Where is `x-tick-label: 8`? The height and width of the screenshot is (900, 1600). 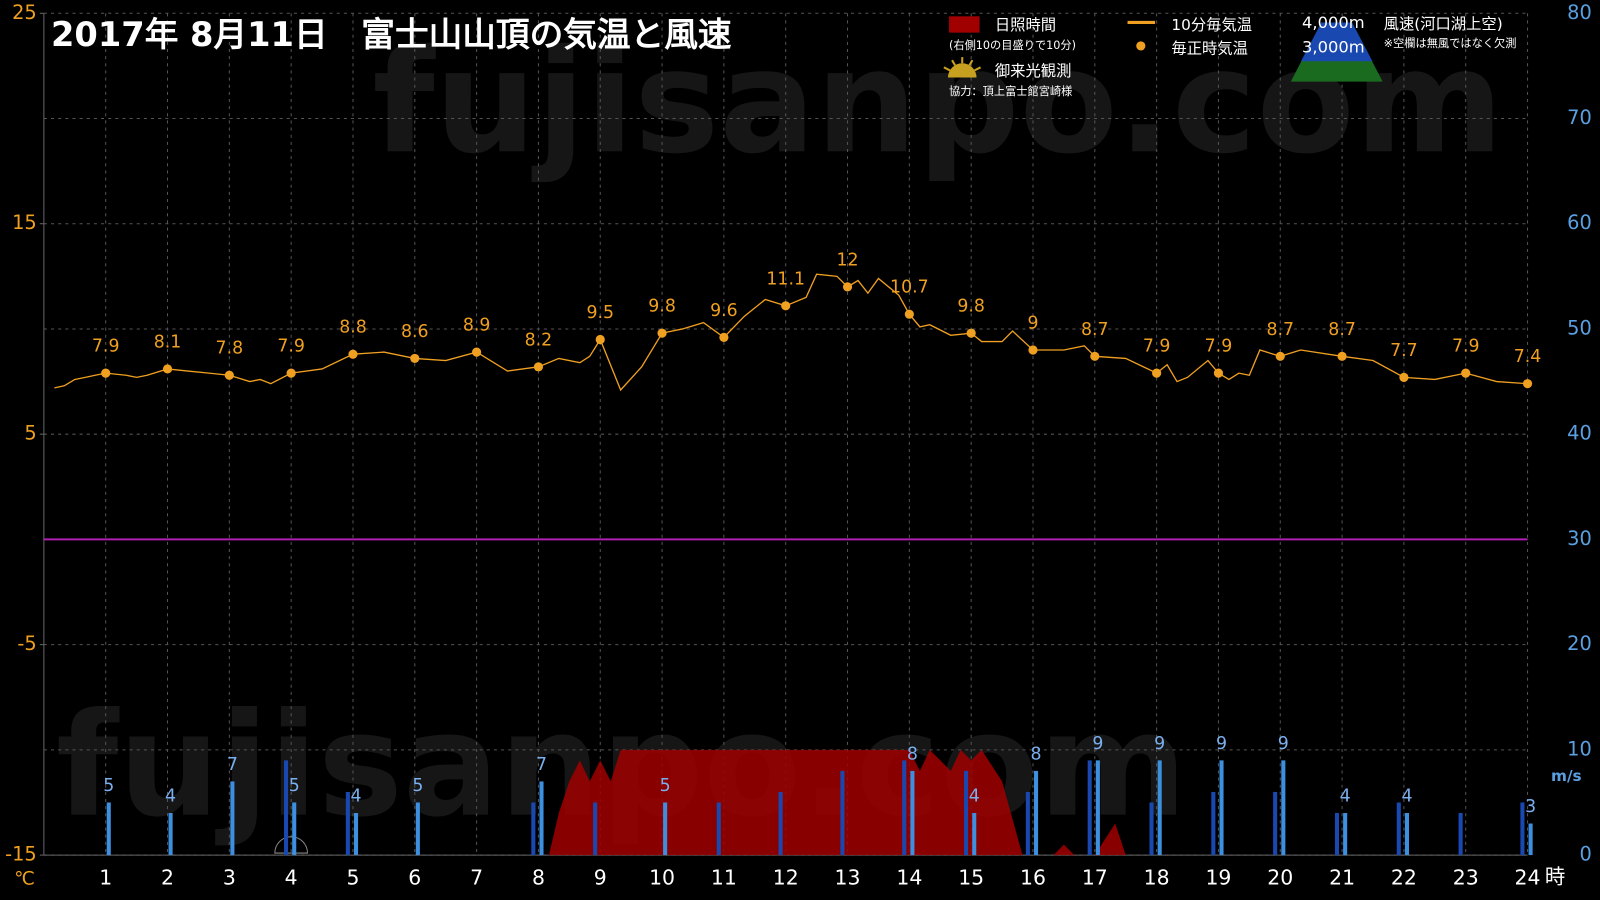 x-tick-label: 8 is located at coordinates (538, 878).